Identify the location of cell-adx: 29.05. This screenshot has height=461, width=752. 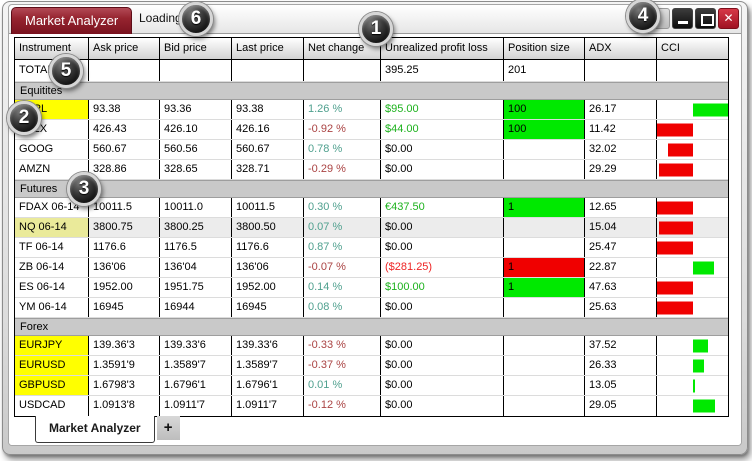
(621, 406).